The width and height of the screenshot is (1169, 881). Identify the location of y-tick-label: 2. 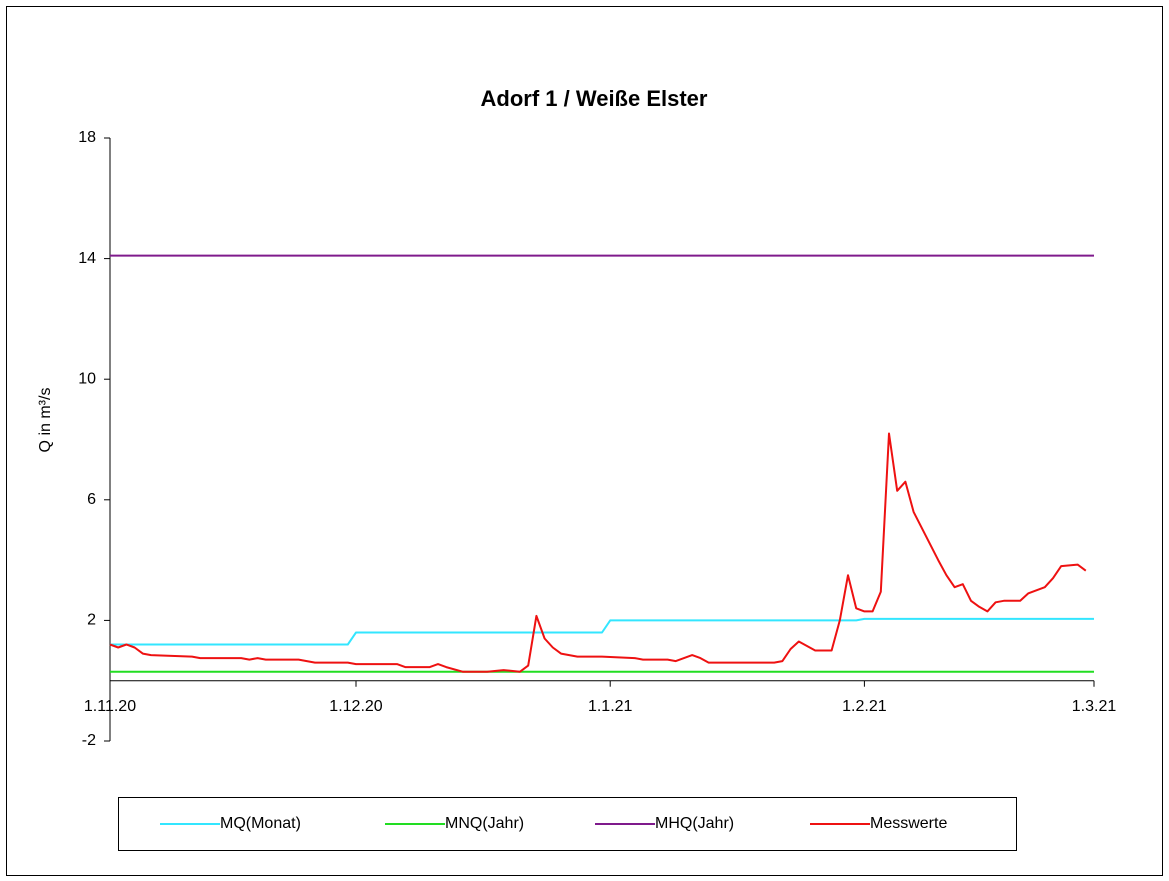
(91, 620).